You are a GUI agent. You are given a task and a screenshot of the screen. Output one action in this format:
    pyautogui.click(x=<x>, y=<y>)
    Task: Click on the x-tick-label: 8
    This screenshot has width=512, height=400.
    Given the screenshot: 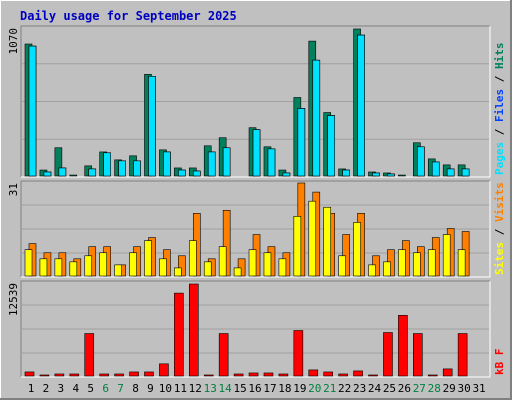 What is the action you would take?
    pyautogui.click(x=135, y=388)
    